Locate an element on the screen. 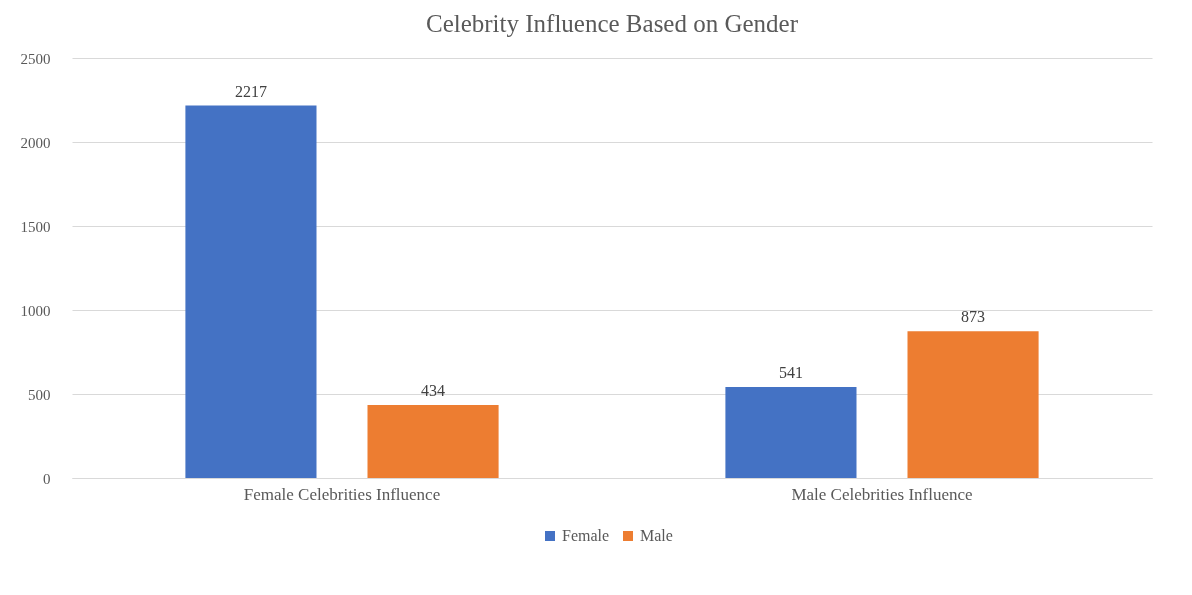 Image resolution: width=1192 pixels, height=595 pixels. y-tick-label: 1000 is located at coordinates (35, 310).